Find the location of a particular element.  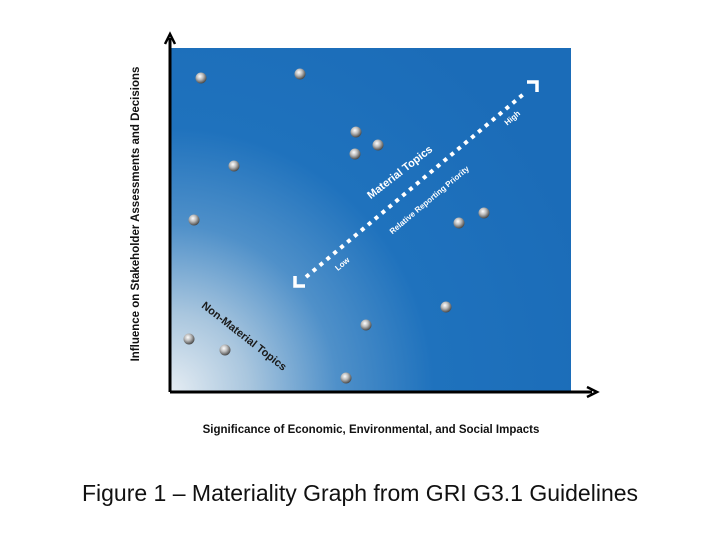

priority-arrow-high-corner is located at coordinates (533, 86).